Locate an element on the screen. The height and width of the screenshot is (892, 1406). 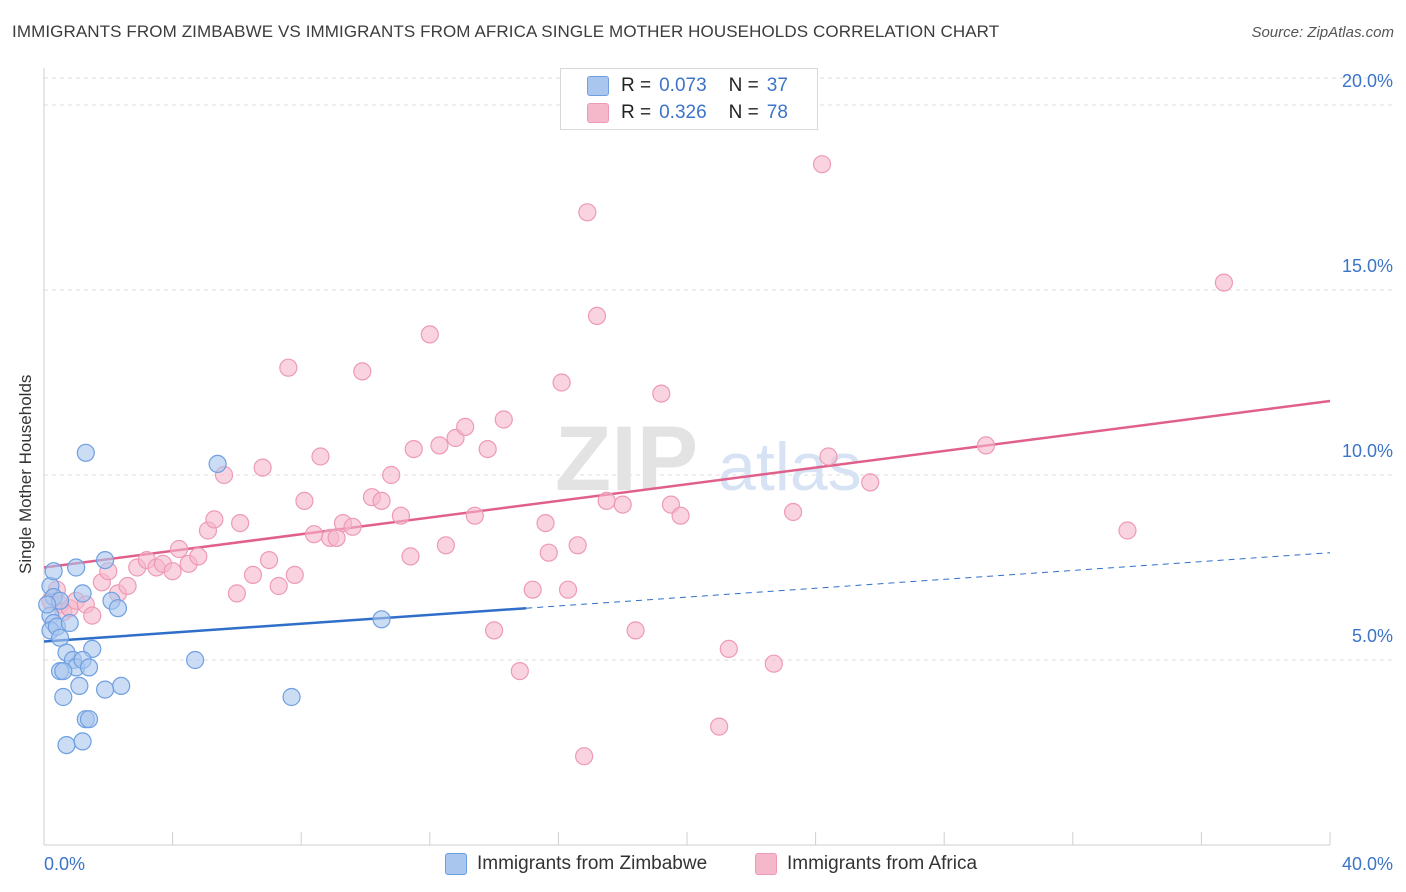
y-axis-title: Single Mother Households is located at coordinates (25, 474).